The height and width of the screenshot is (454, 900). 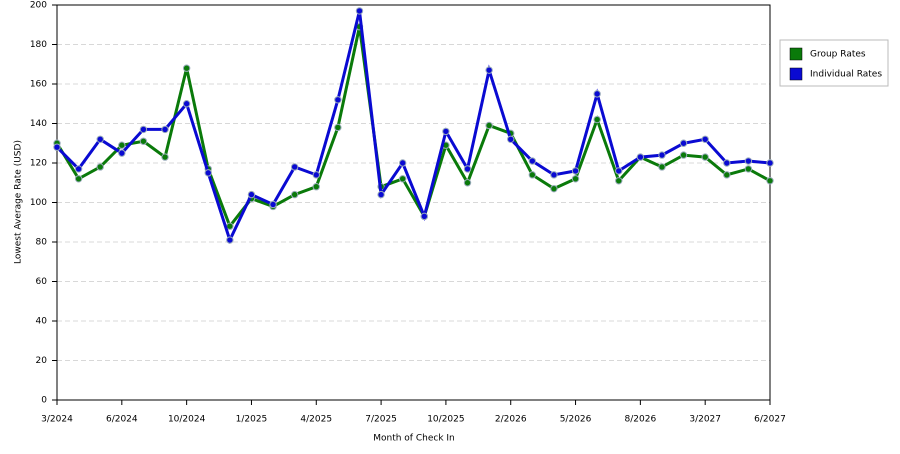 What do you see at coordinates (511, 420) in the screenshot?
I see `x-tick-label: 2/2026` at bounding box center [511, 420].